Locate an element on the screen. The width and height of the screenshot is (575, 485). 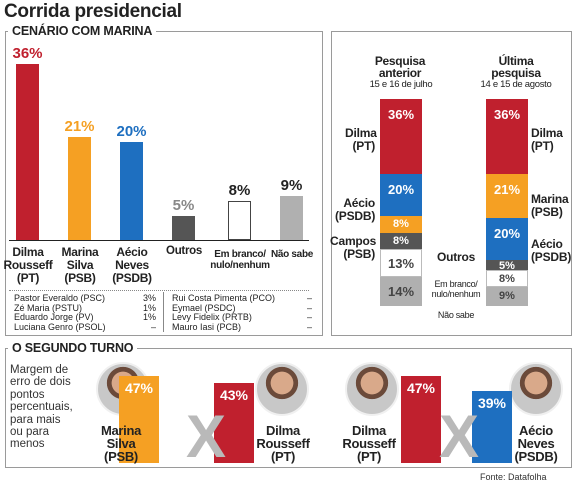
scenario-cand-label-line: Silva is located at coordinates (80, 265).